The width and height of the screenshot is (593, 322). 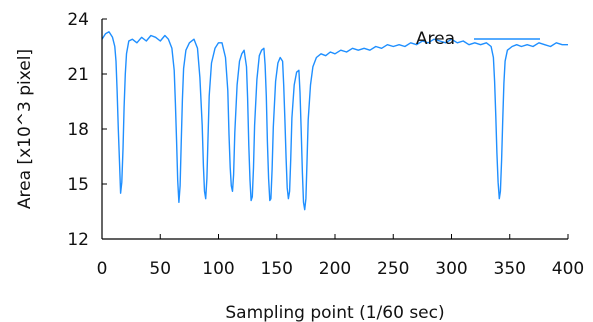 I want to click on x-tick-label: 100, so click(x=218, y=269).